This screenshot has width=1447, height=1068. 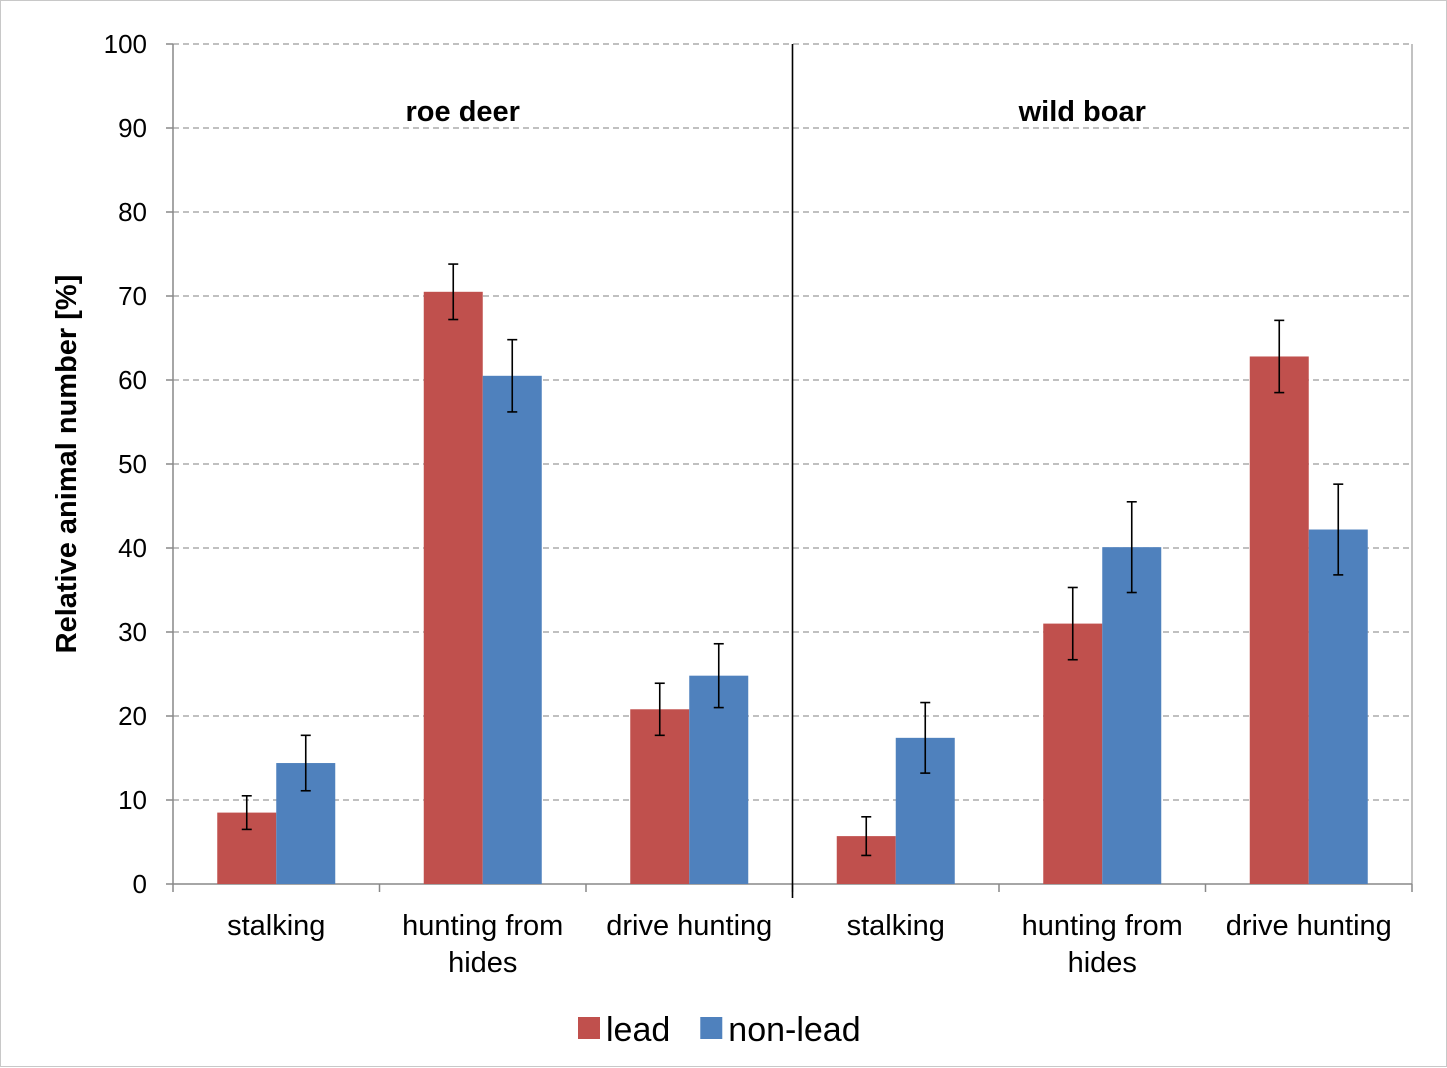 What do you see at coordinates (67, 464) in the screenshot?
I see `y-axis-label: Relative animal number [%]` at bounding box center [67, 464].